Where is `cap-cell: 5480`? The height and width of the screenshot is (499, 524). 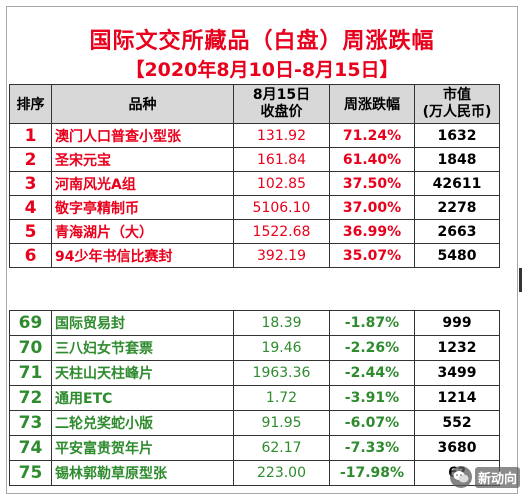
cap-cell: 5480 is located at coordinates (457, 255).